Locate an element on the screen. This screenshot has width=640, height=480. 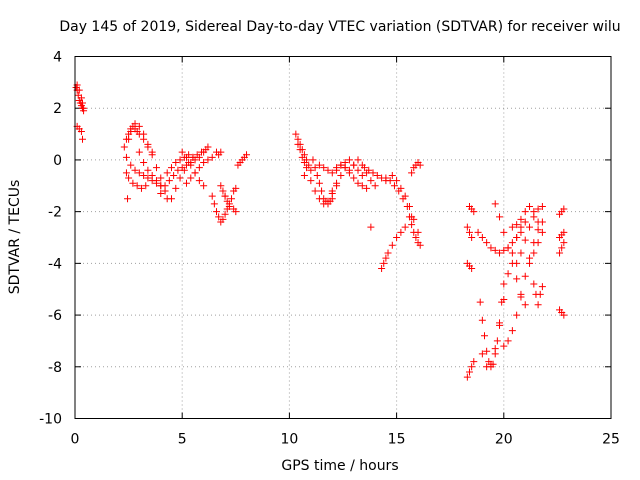
series-t27 is located at coordinates (352, 176).